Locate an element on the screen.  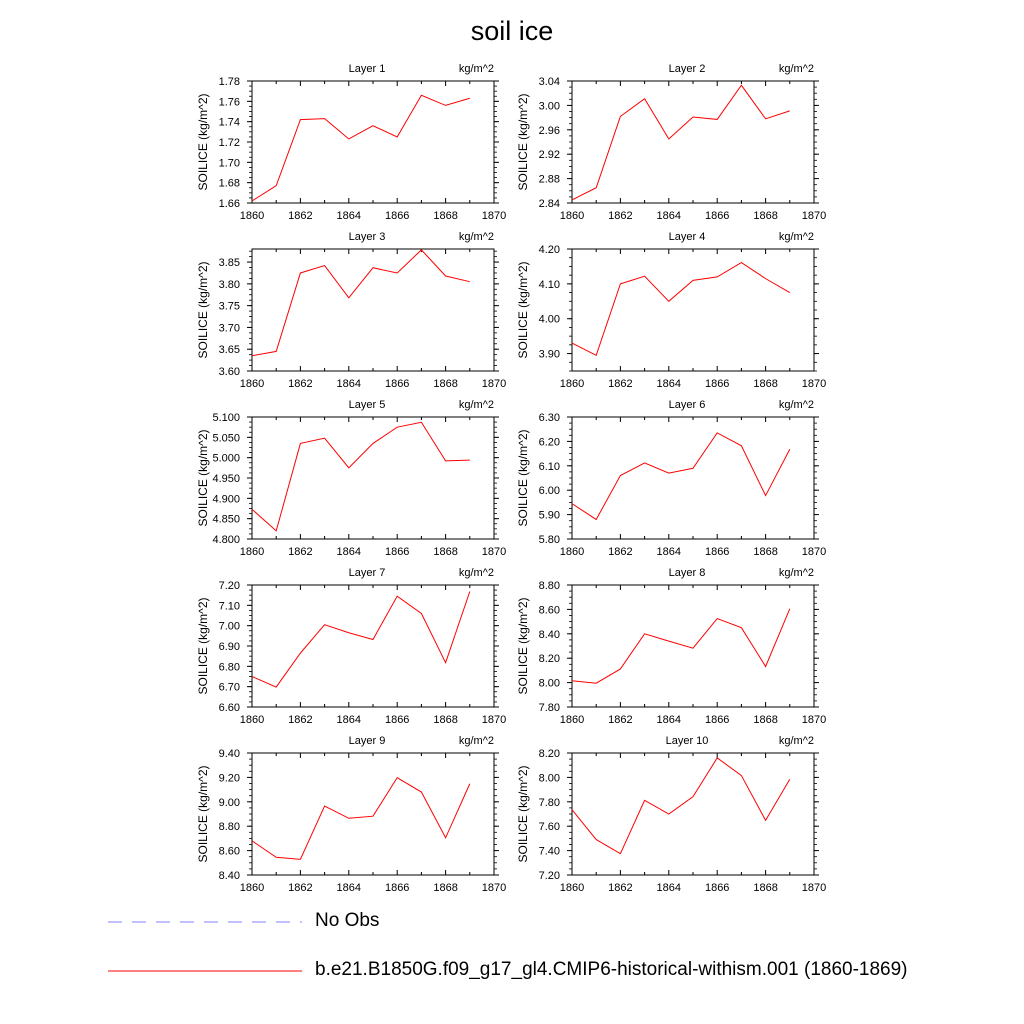
y-tick-label: 5.100 is located at coordinates (226, 418).